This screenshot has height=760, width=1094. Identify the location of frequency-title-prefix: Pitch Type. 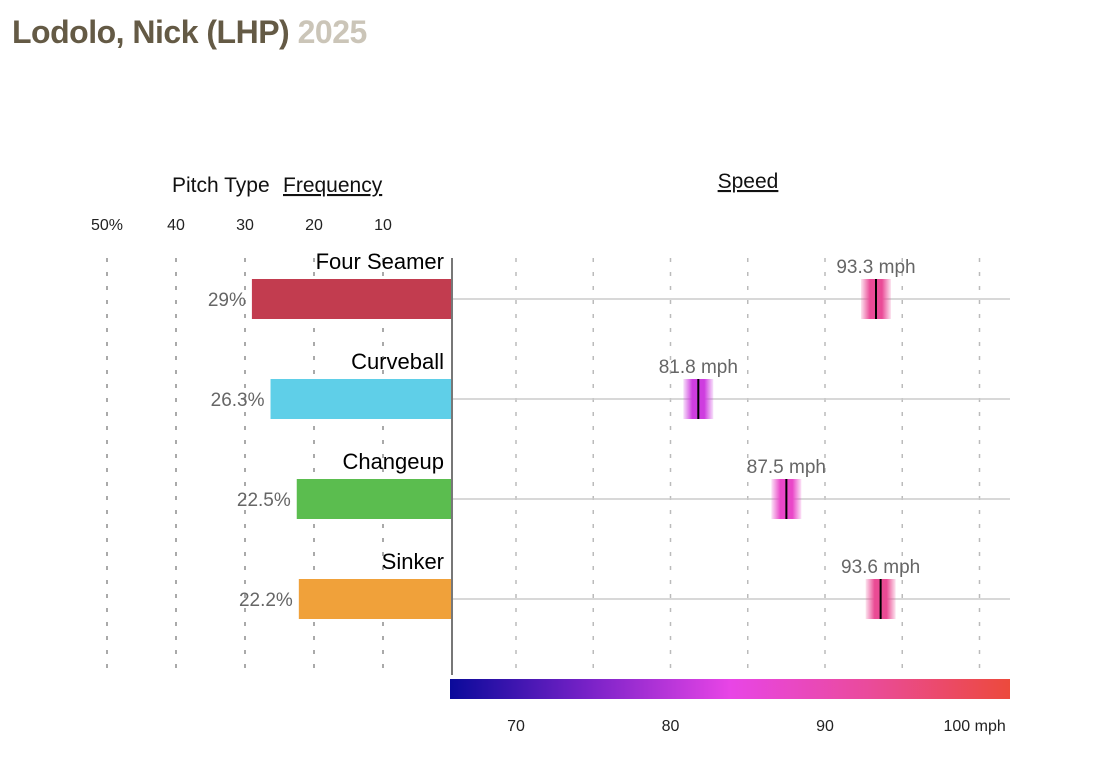
(221, 185).